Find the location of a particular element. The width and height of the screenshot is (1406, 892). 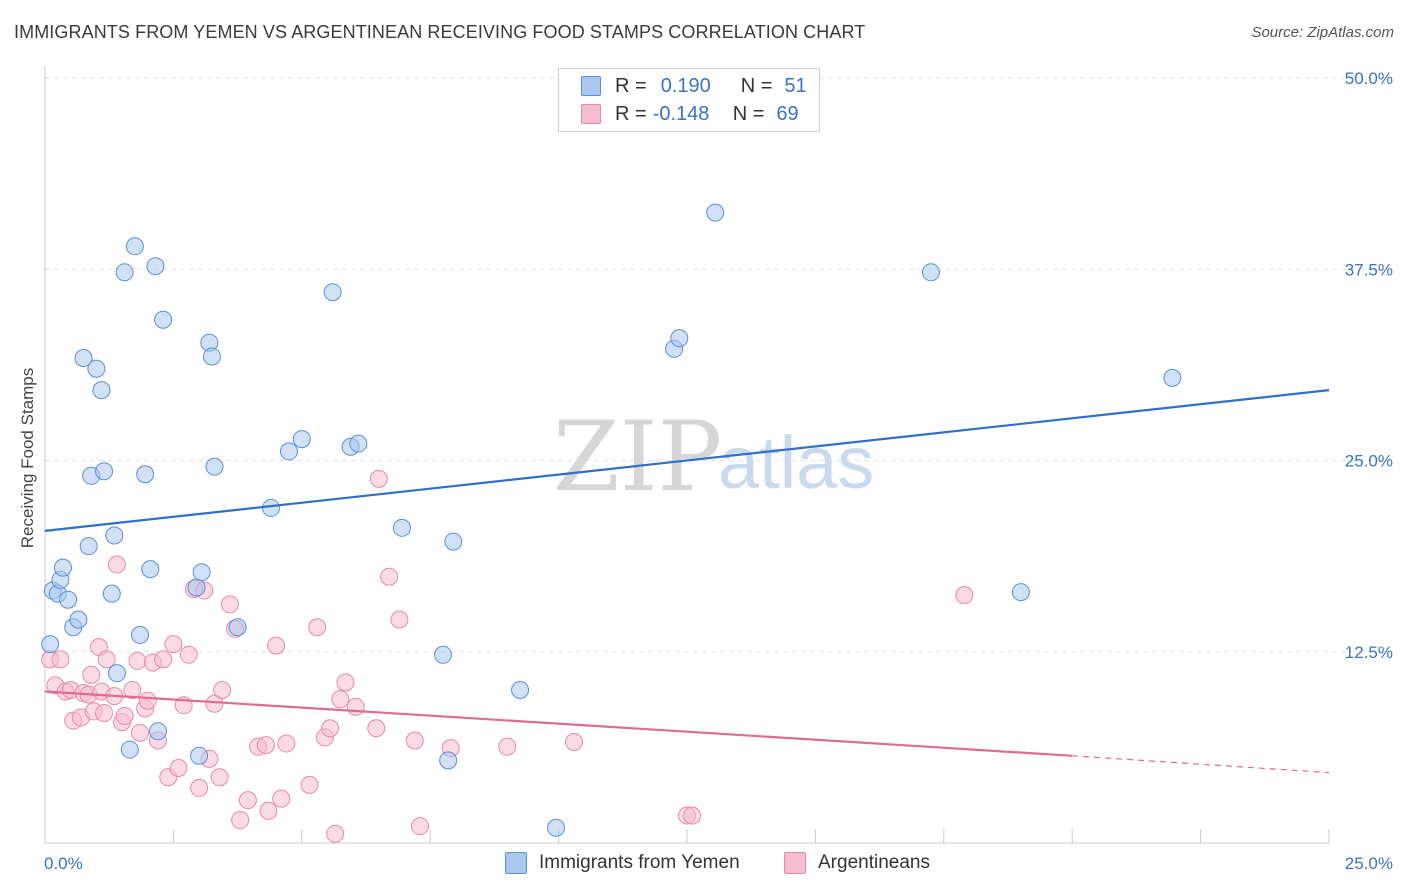

bottom-legend-label-argentineans: Argentineans is located at coordinates (874, 862).